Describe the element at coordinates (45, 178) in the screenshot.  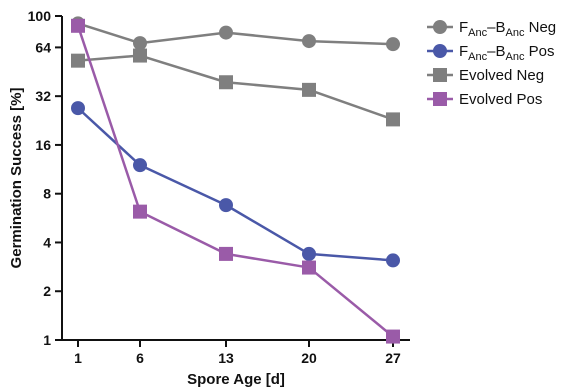
I see `y-ticks: 1 2 4 8 16 32 64 100` at that location.